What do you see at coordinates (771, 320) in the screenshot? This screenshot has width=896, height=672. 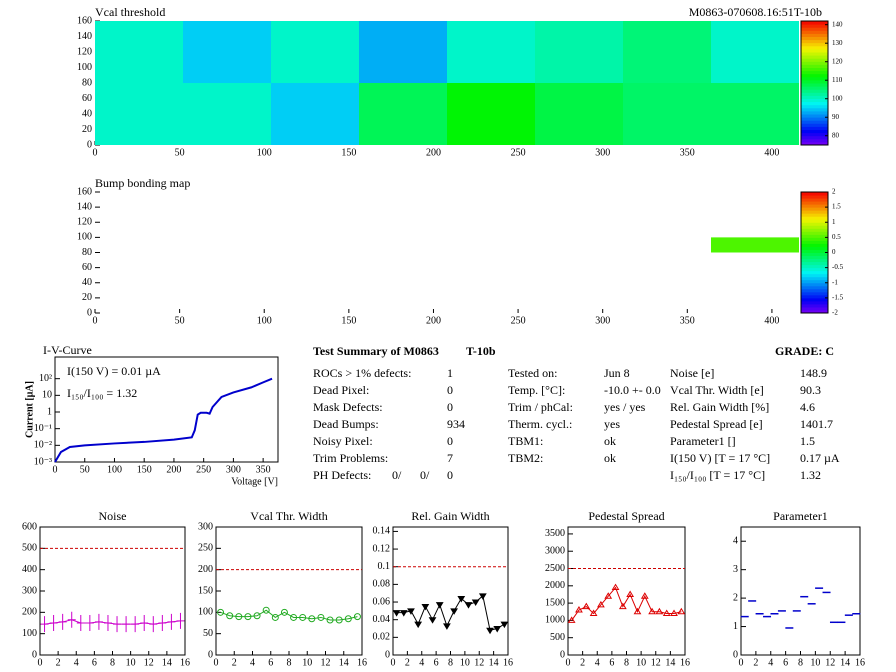 I see `x-tick-label: 400` at bounding box center [771, 320].